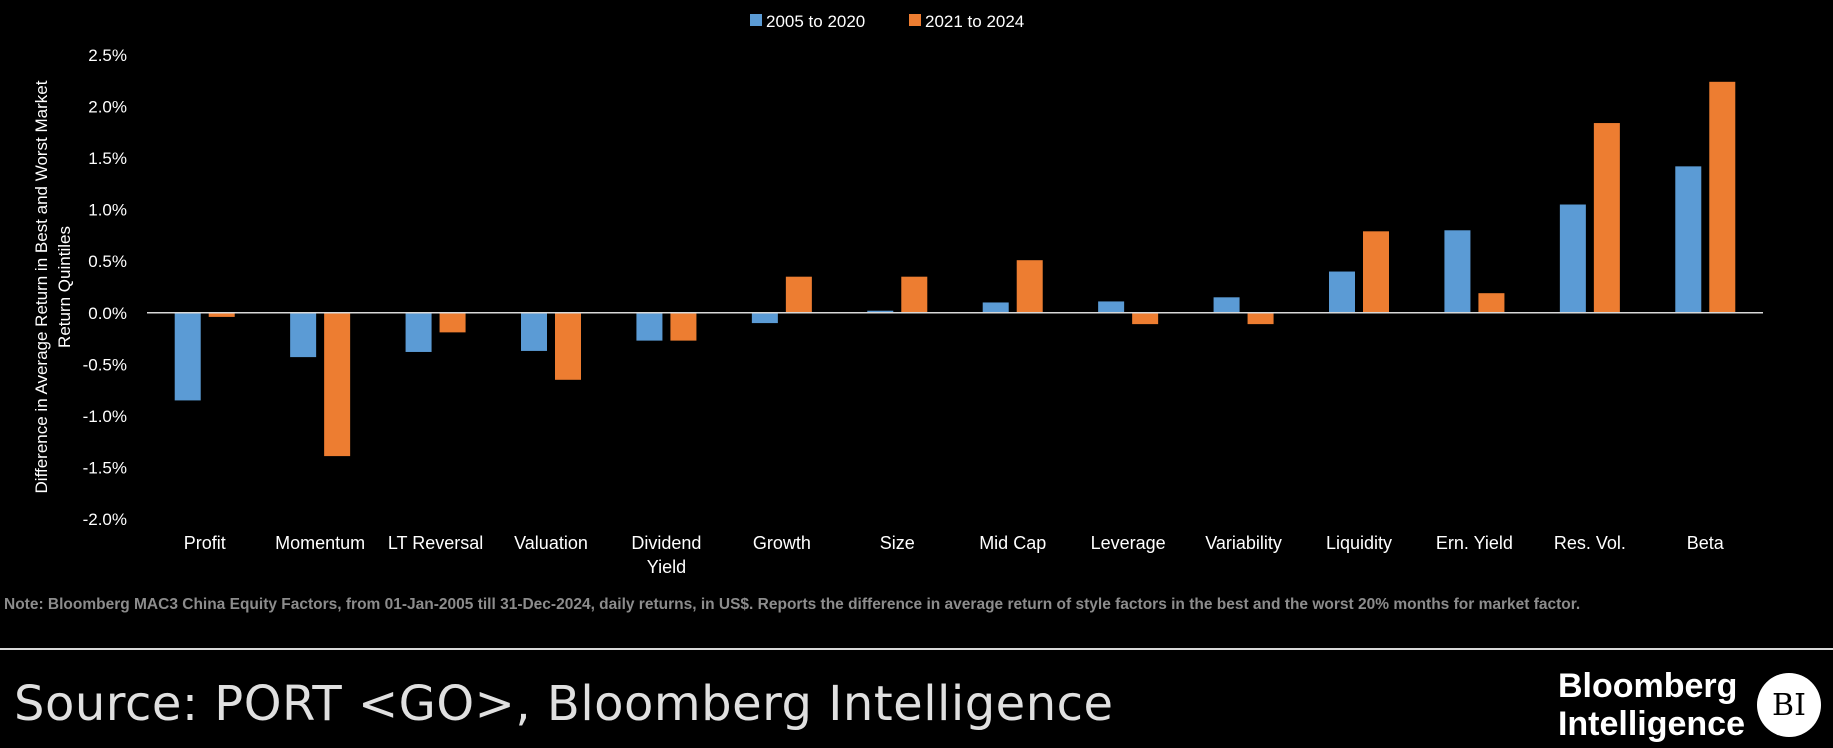 The width and height of the screenshot is (1833, 748). Describe the element at coordinates (1590, 543) in the screenshot. I see `x-tick-label: Res. Vol.` at that location.